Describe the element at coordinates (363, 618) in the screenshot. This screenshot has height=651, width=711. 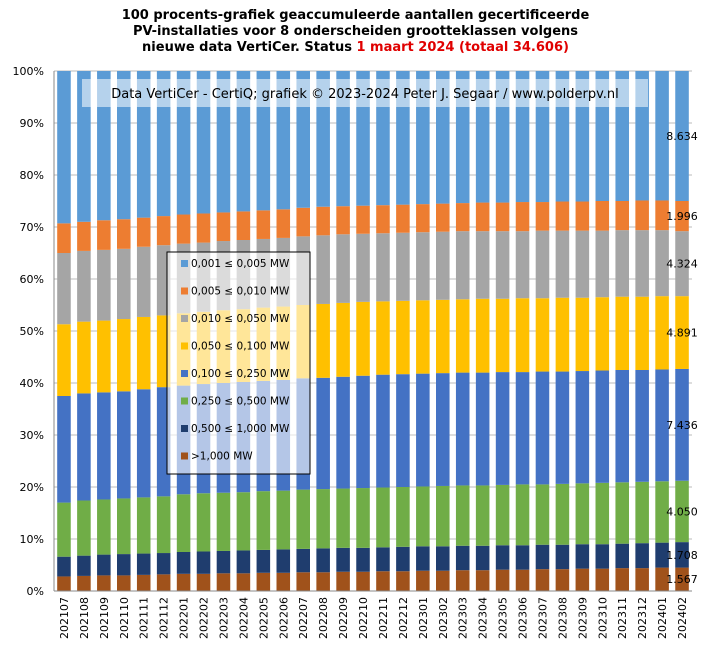
I see `x-tick-label: 202210` at that location.